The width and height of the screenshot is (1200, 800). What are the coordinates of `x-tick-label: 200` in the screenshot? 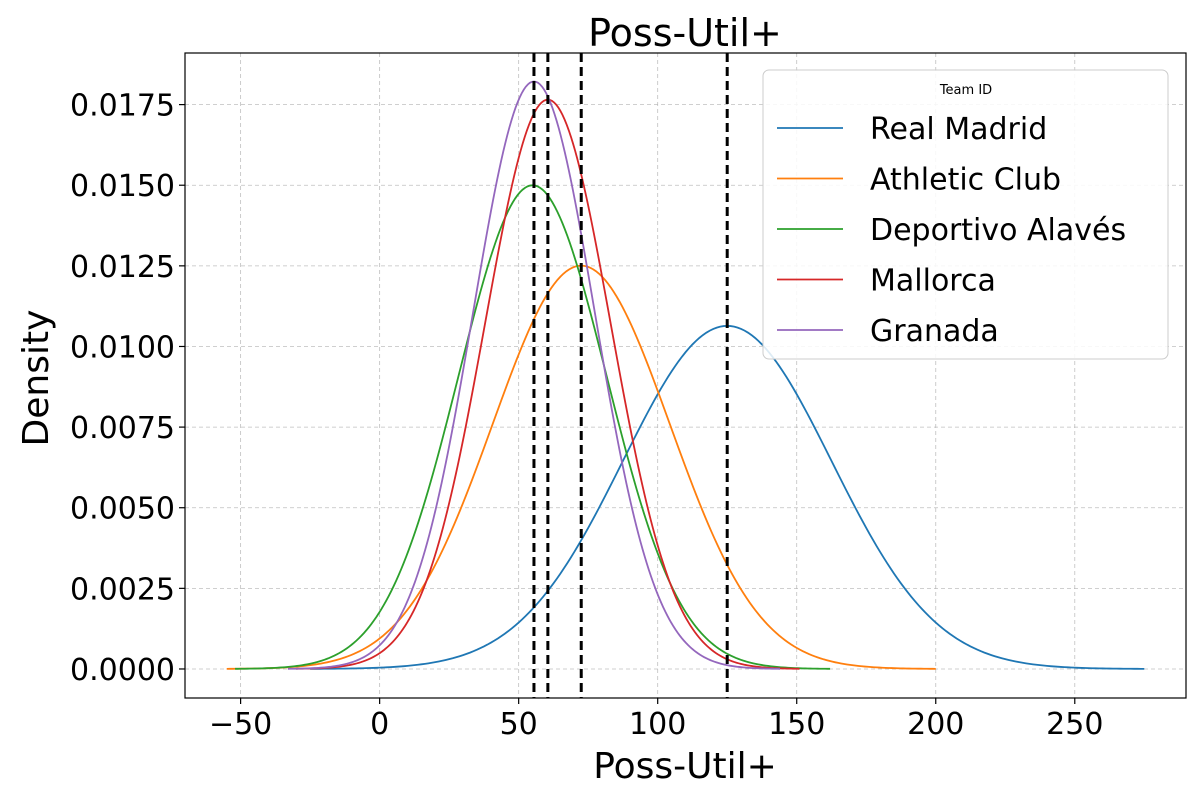 It's located at (935, 724).